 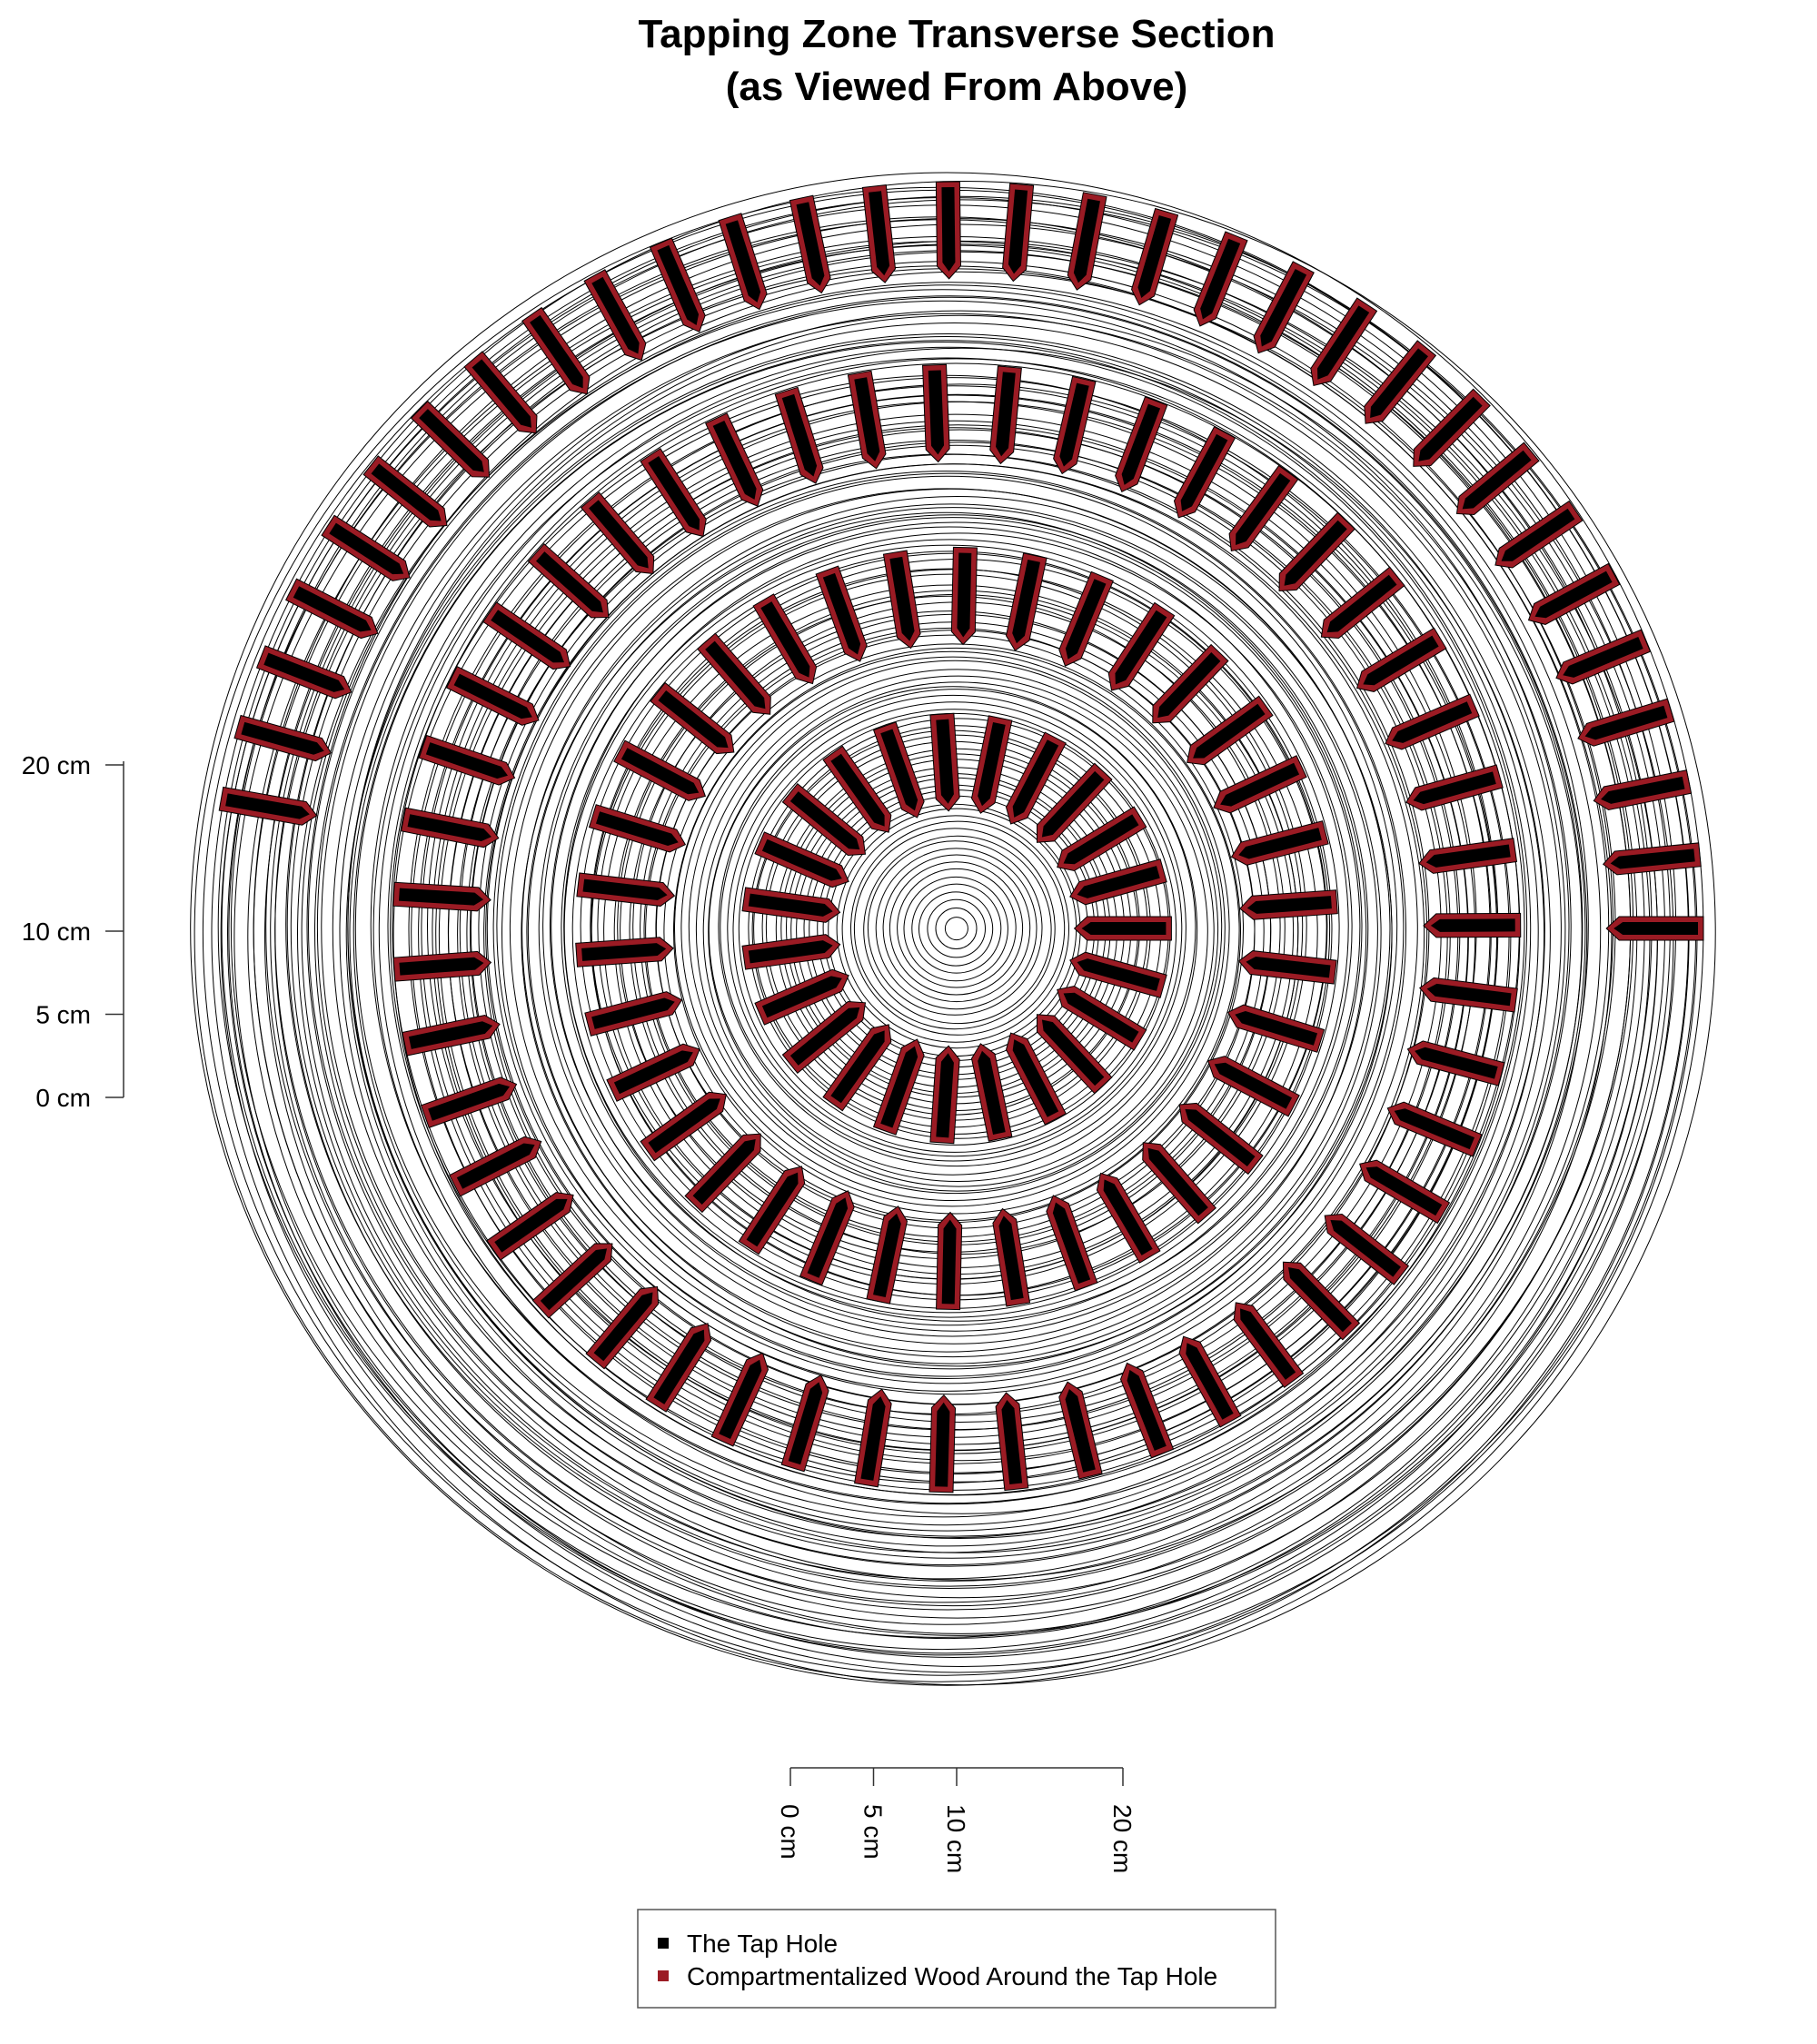 What do you see at coordinates (663, 1975) in the screenshot?
I see `legend-swatch-compartmentalized` at bounding box center [663, 1975].